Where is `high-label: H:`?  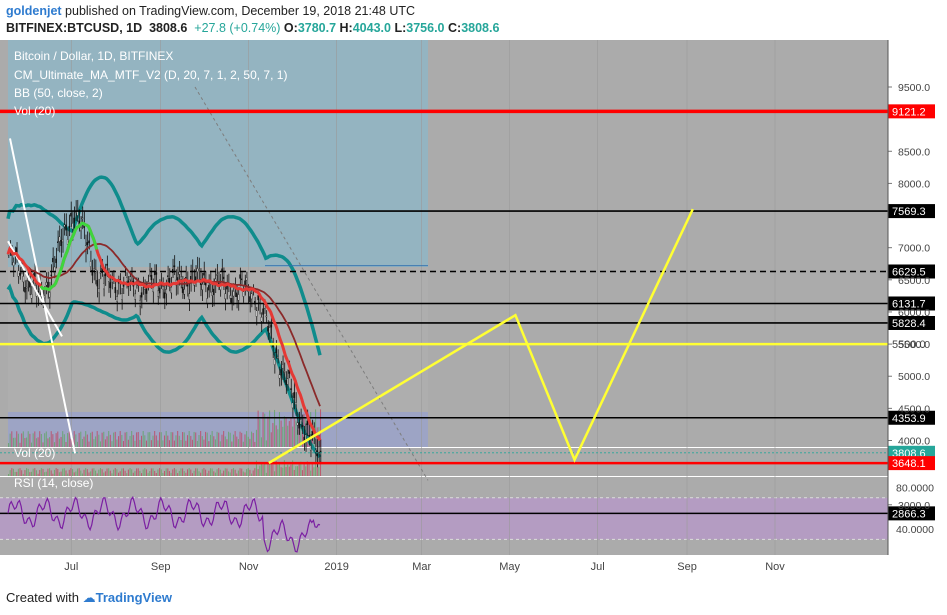
high-label: H: is located at coordinates (346, 28).